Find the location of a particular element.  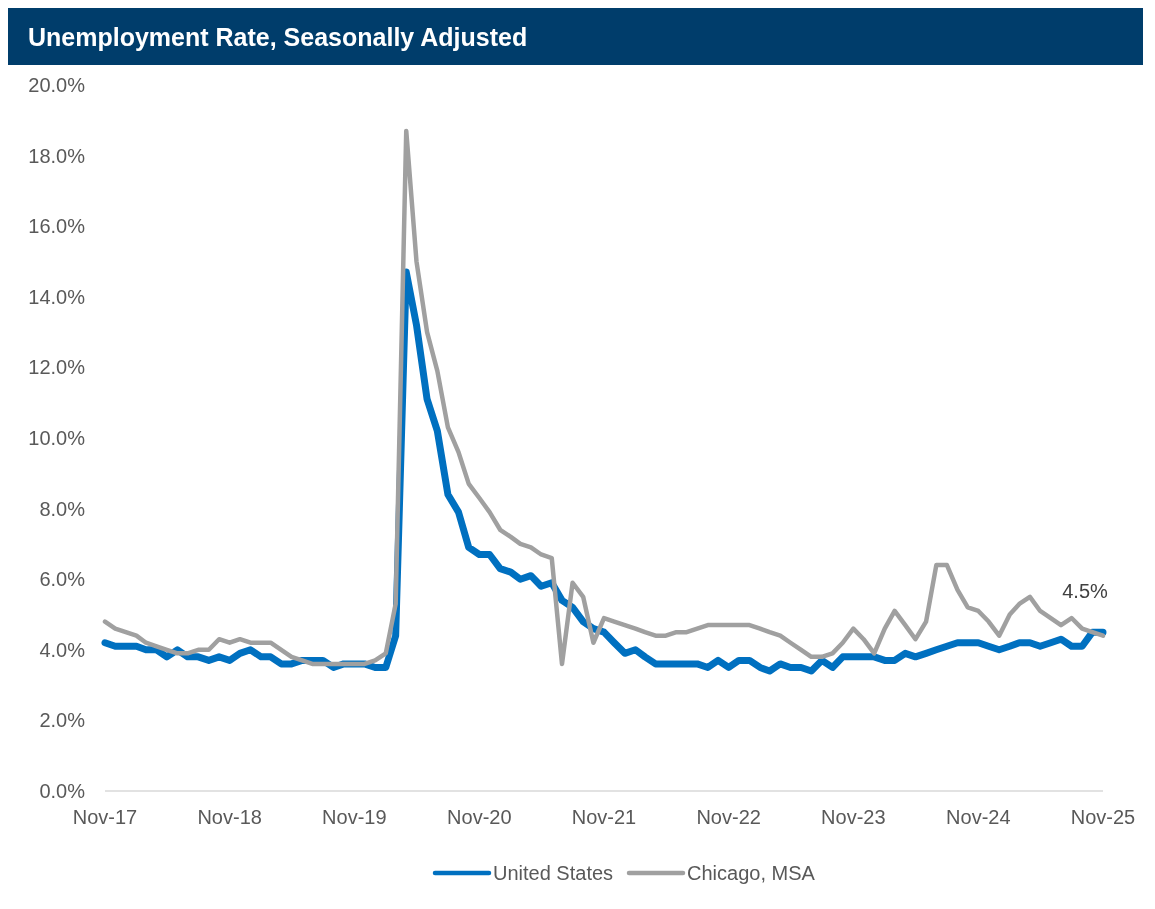

x-tick-label: Nov-21 is located at coordinates (604, 817).